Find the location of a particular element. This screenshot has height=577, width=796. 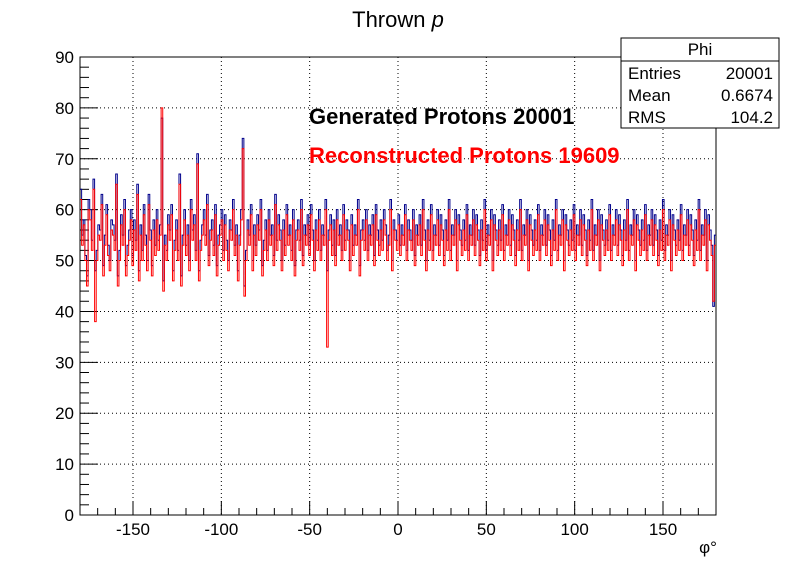

stats-value-rms: 104.2 is located at coordinates (751, 117).